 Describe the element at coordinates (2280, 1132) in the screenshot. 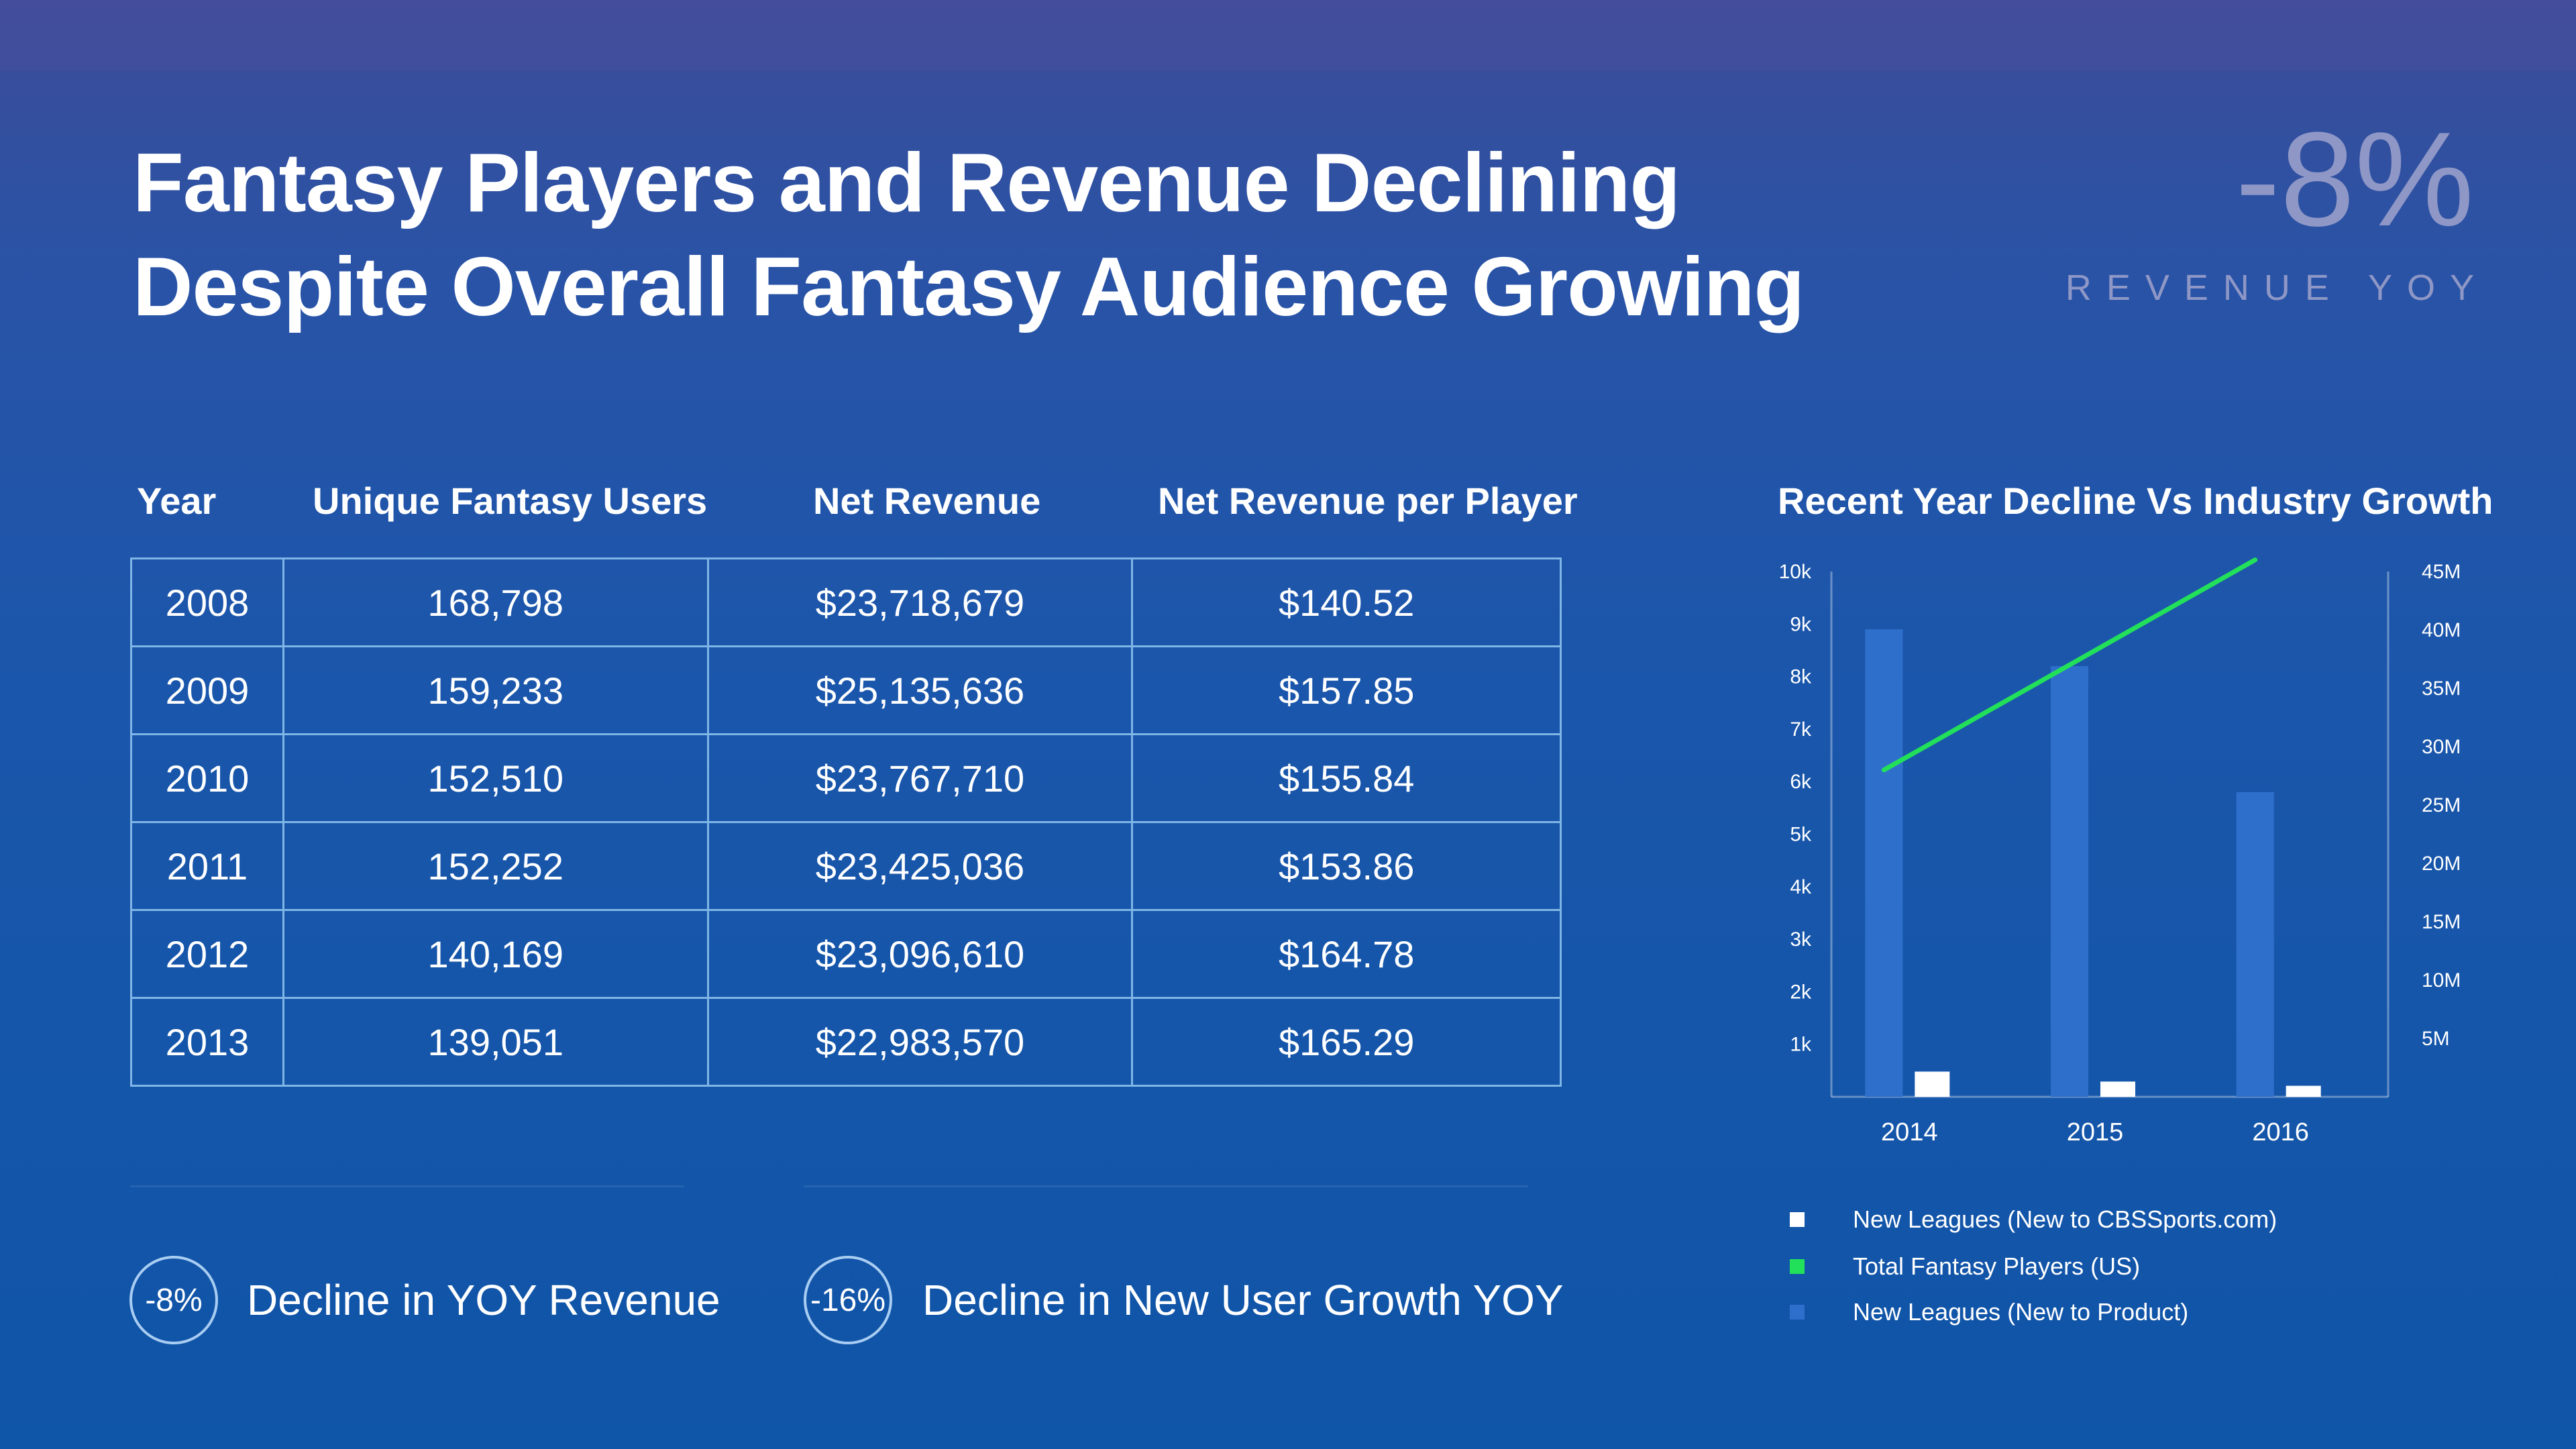

I see `x-tick-label: 2016` at that location.